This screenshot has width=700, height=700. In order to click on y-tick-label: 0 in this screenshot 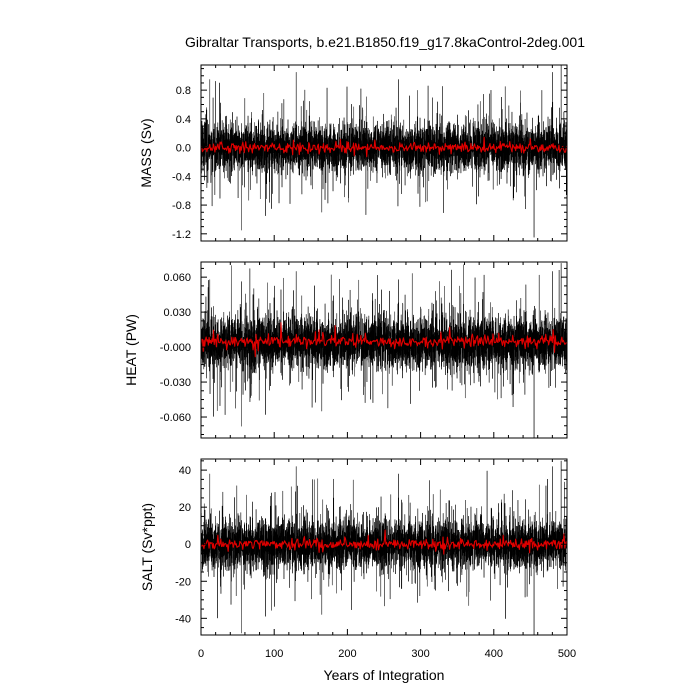, I will do `click(188, 545)`.